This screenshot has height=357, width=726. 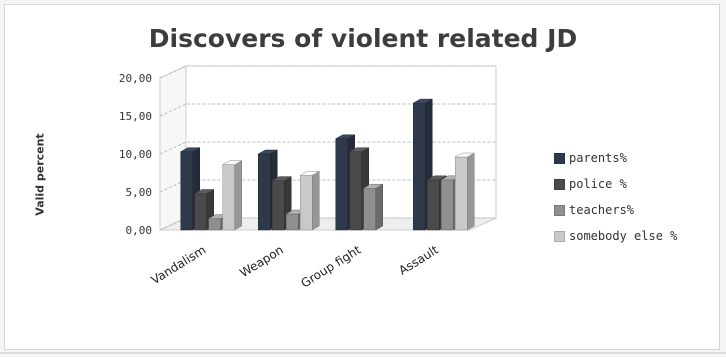 What do you see at coordinates (363, 38) in the screenshot?
I see `chart-title: Discovers of violent related JD` at bounding box center [363, 38].